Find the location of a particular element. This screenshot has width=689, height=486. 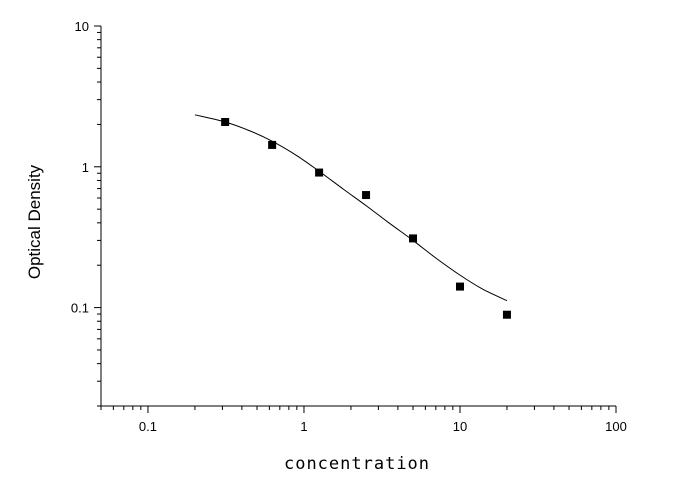

y-axis-label: Optical Density is located at coordinates (34, 221).